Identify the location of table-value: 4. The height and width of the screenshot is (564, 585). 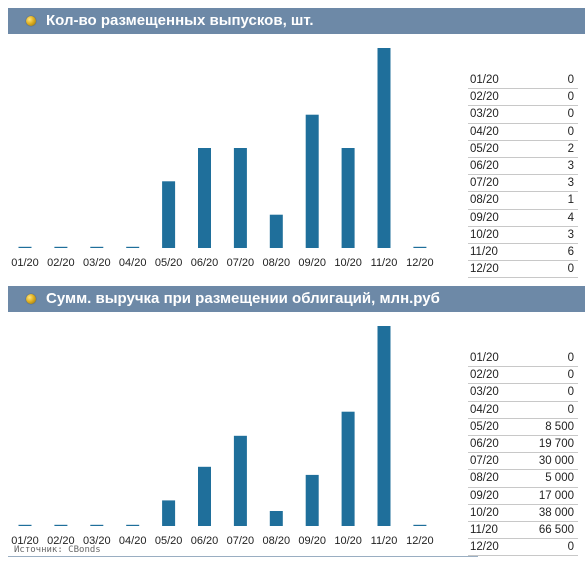
(564, 218).